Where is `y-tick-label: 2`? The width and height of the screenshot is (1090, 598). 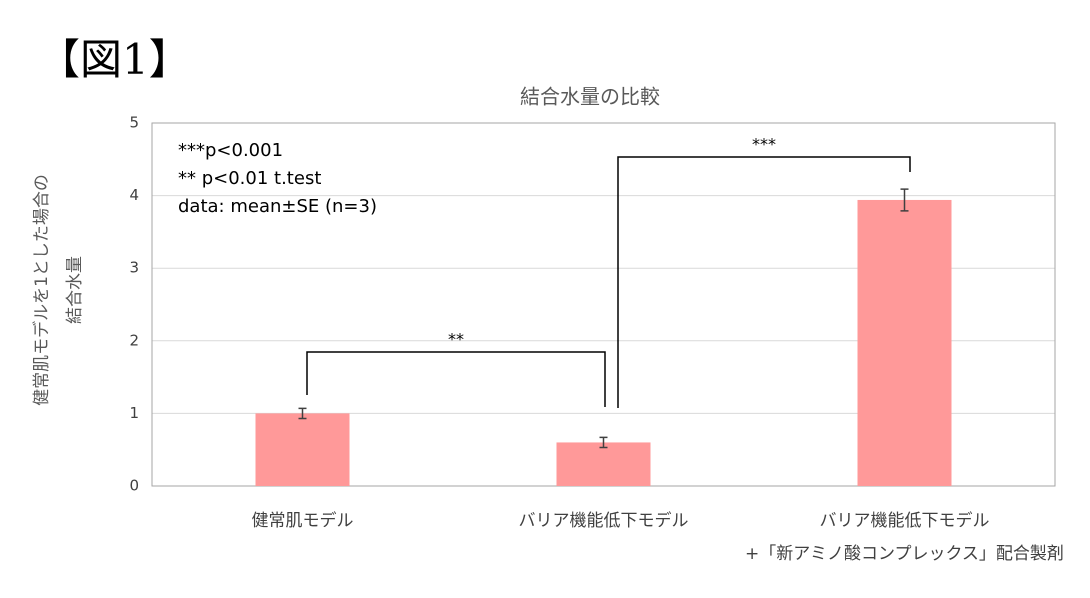 y-tick-label: 2 is located at coordinates (134, 340).